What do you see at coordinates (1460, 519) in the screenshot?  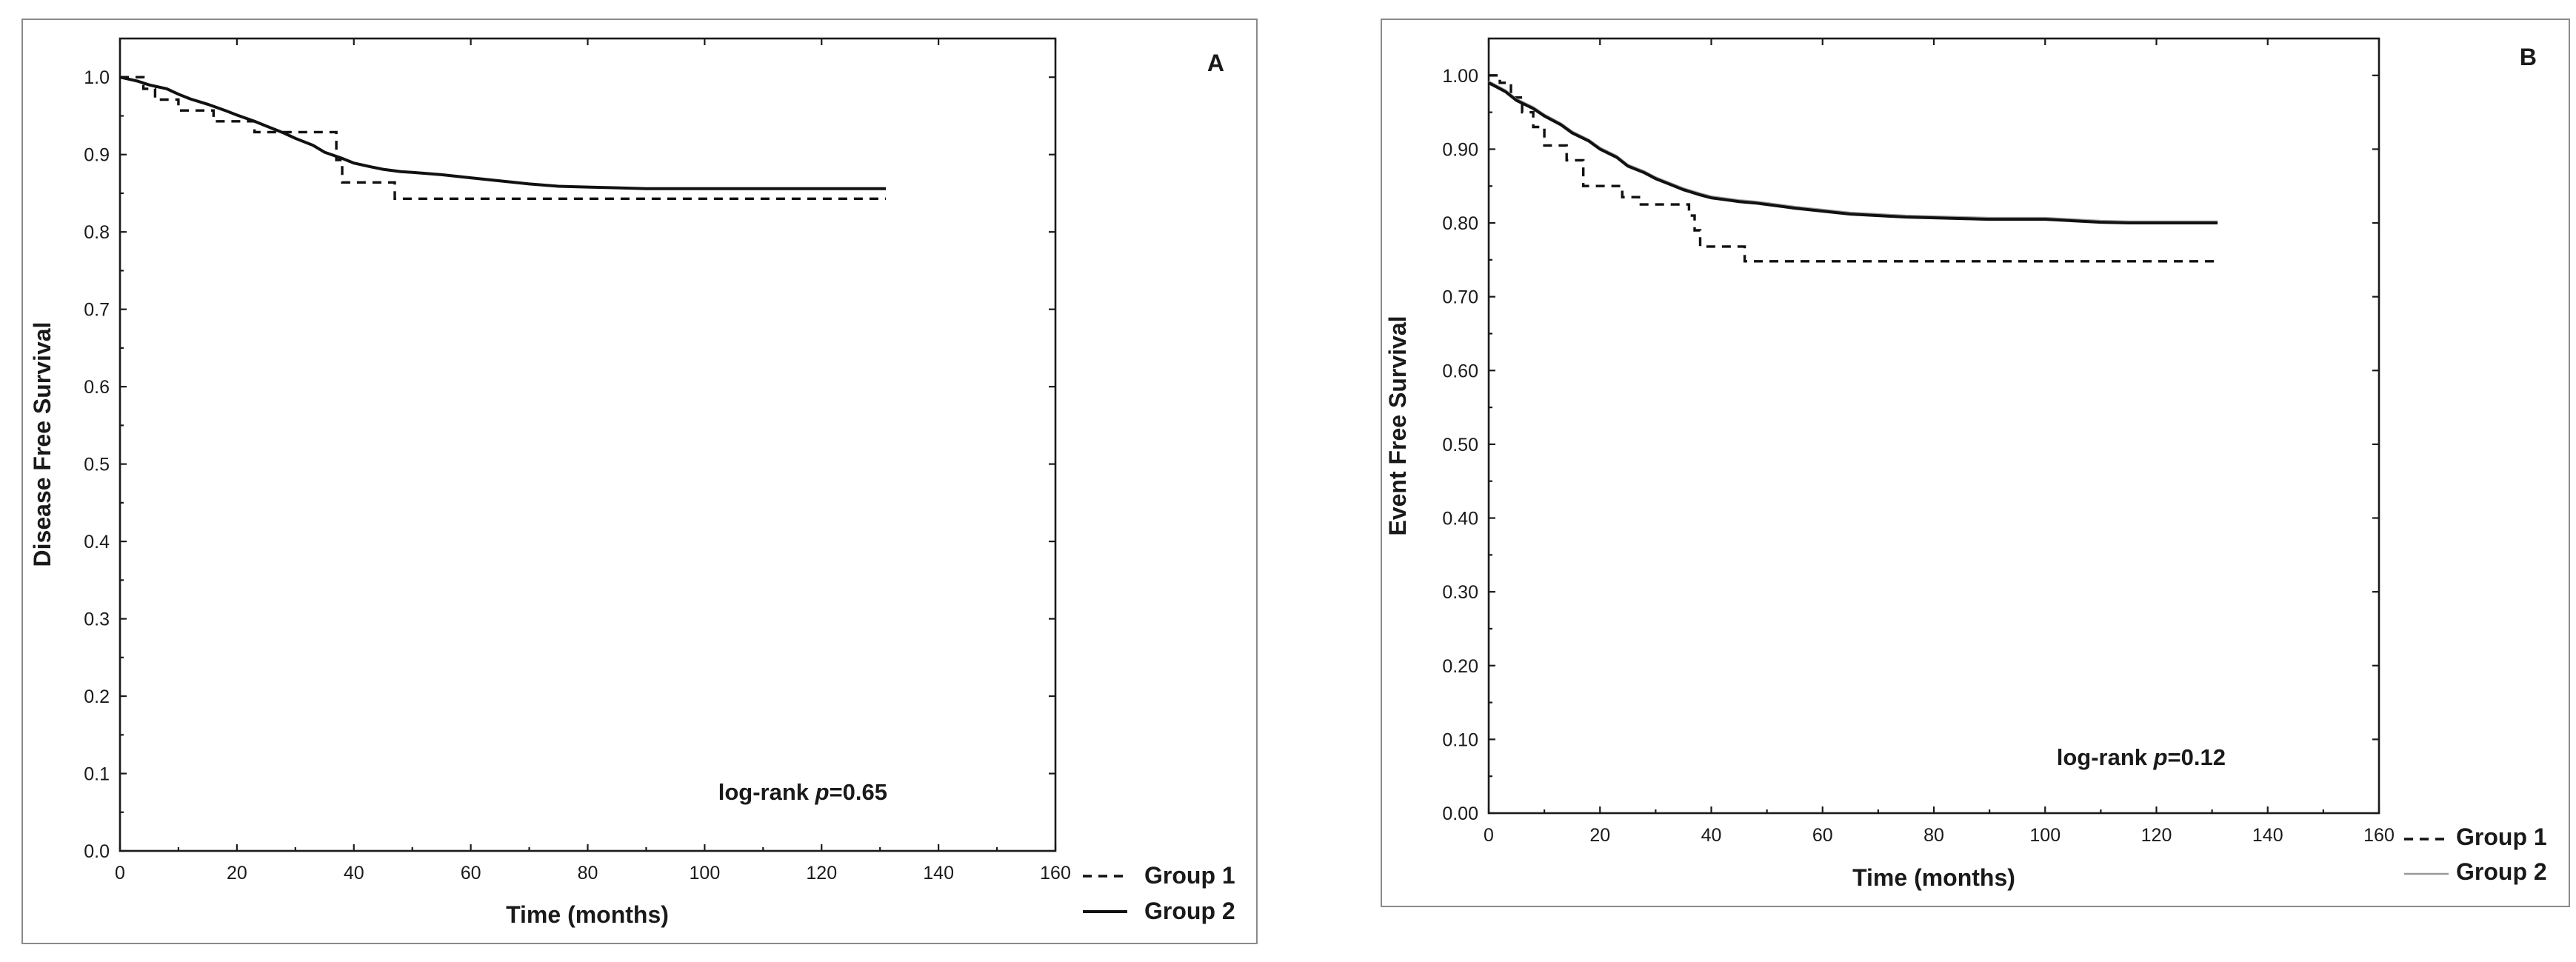 I see `y-tick-label: 0.40` at bounding box center [1460, 519].